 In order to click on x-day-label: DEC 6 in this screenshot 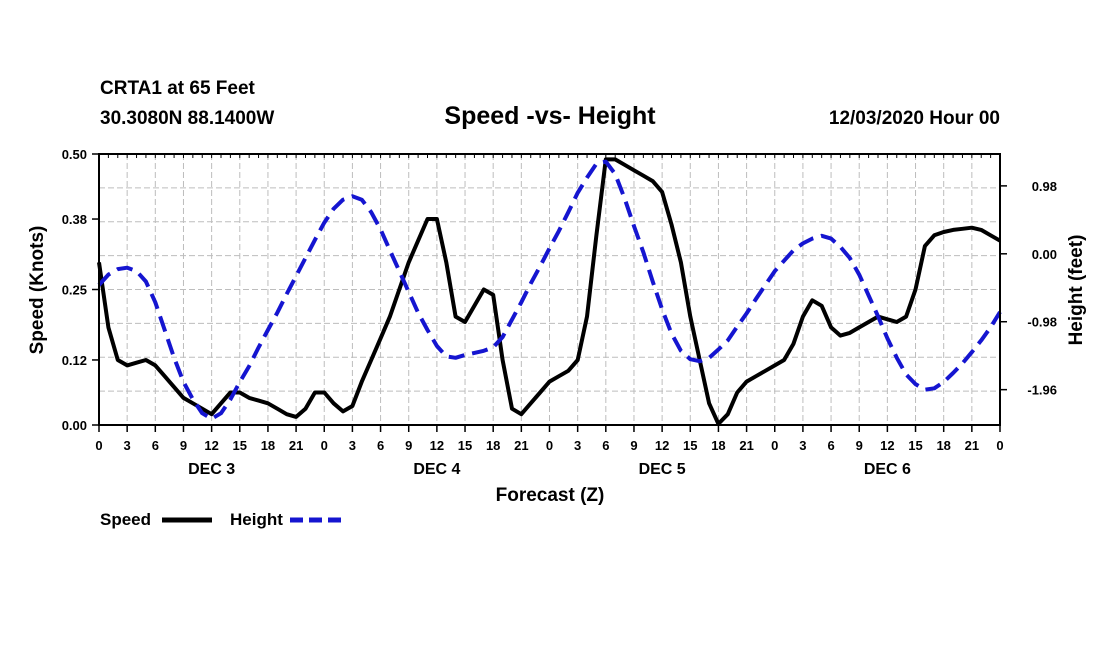, I will do `click(887, 469)`.